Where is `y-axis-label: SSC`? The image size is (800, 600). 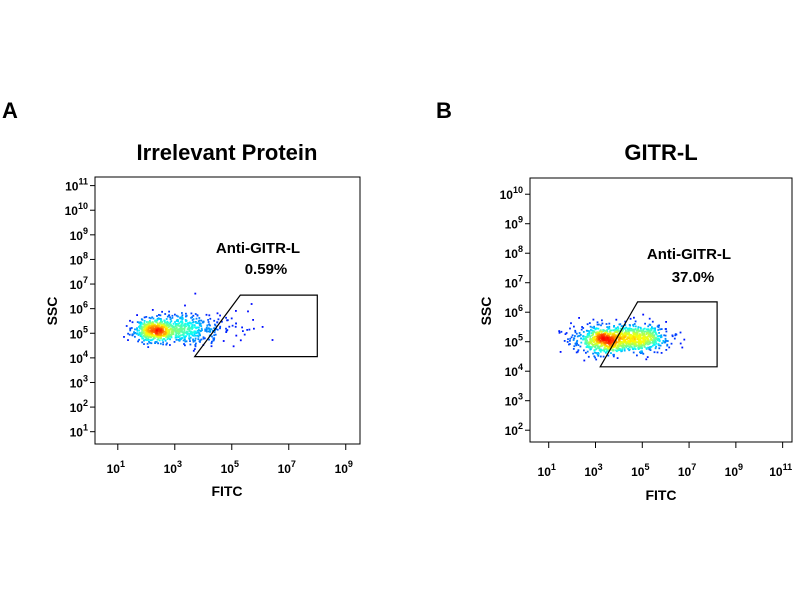 y-axis-label: SSC is located at coordinates (486, 311).